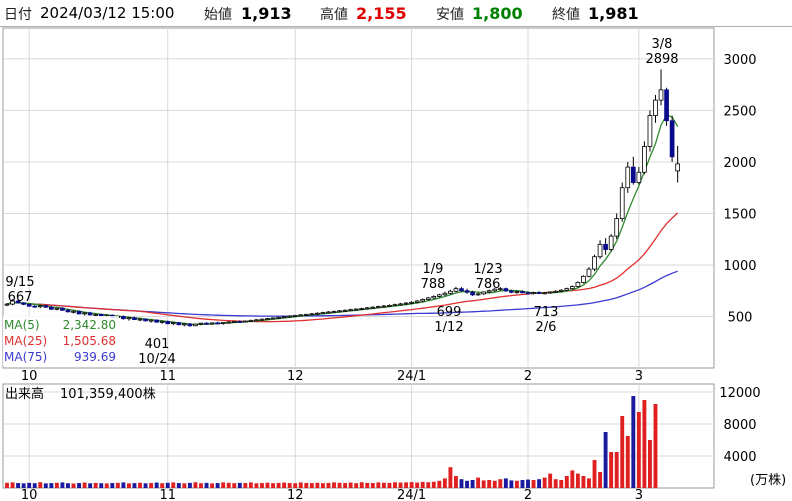 The image size is (792, 501). What do you see at coordinates (768, 480) in the screenshot?
I see `volume-unit: (万株)` at bounding box center [768, 480].